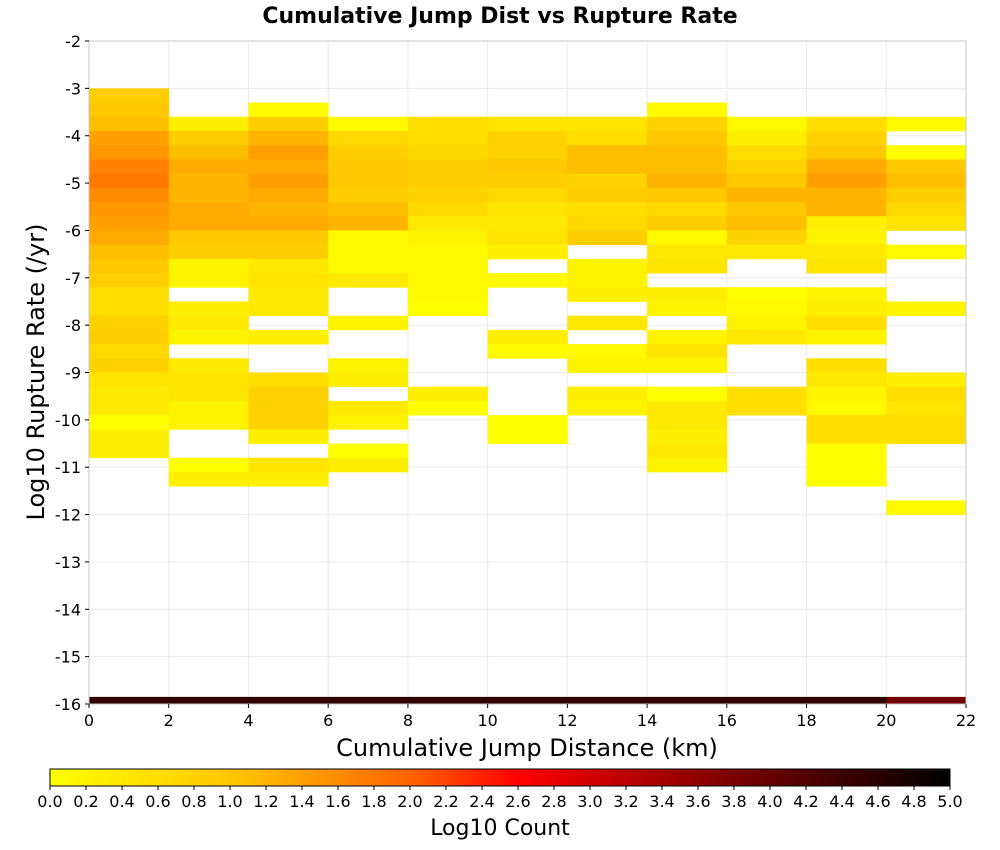 This screenshot has width=1000, height=850. What do you see at coordinates (49, 801) in the screenshot?
I see `colorbar-tick-label: 0.0` at bounding box center [49, 801].